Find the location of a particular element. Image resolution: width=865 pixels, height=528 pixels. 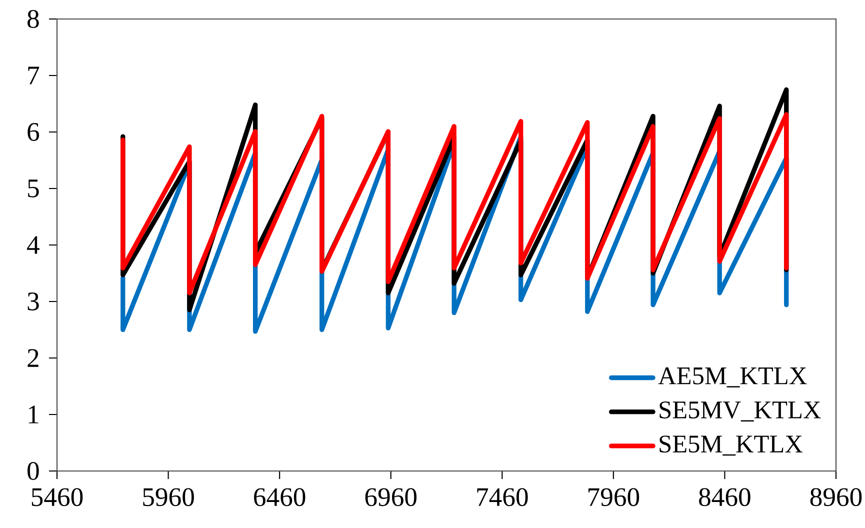

y-tick-label: 8 is located at coordinates (33, 19).